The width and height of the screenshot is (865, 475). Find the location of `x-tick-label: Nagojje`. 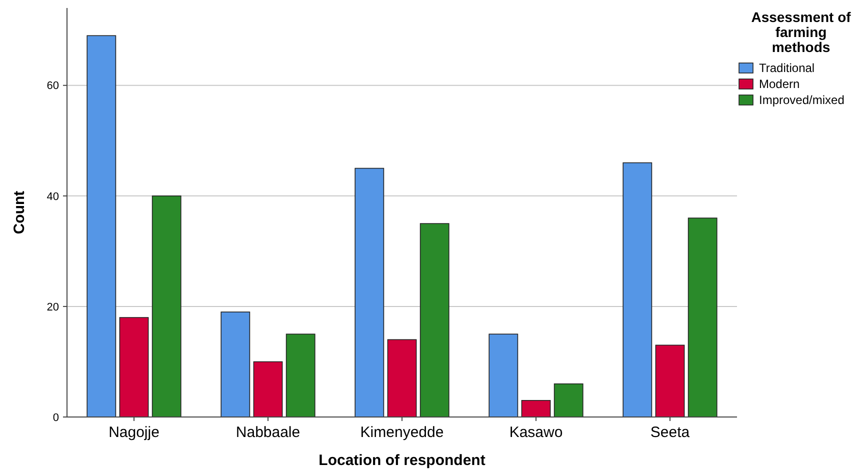

x-tick-label: Nagojje is located at coordinates (134, 432).